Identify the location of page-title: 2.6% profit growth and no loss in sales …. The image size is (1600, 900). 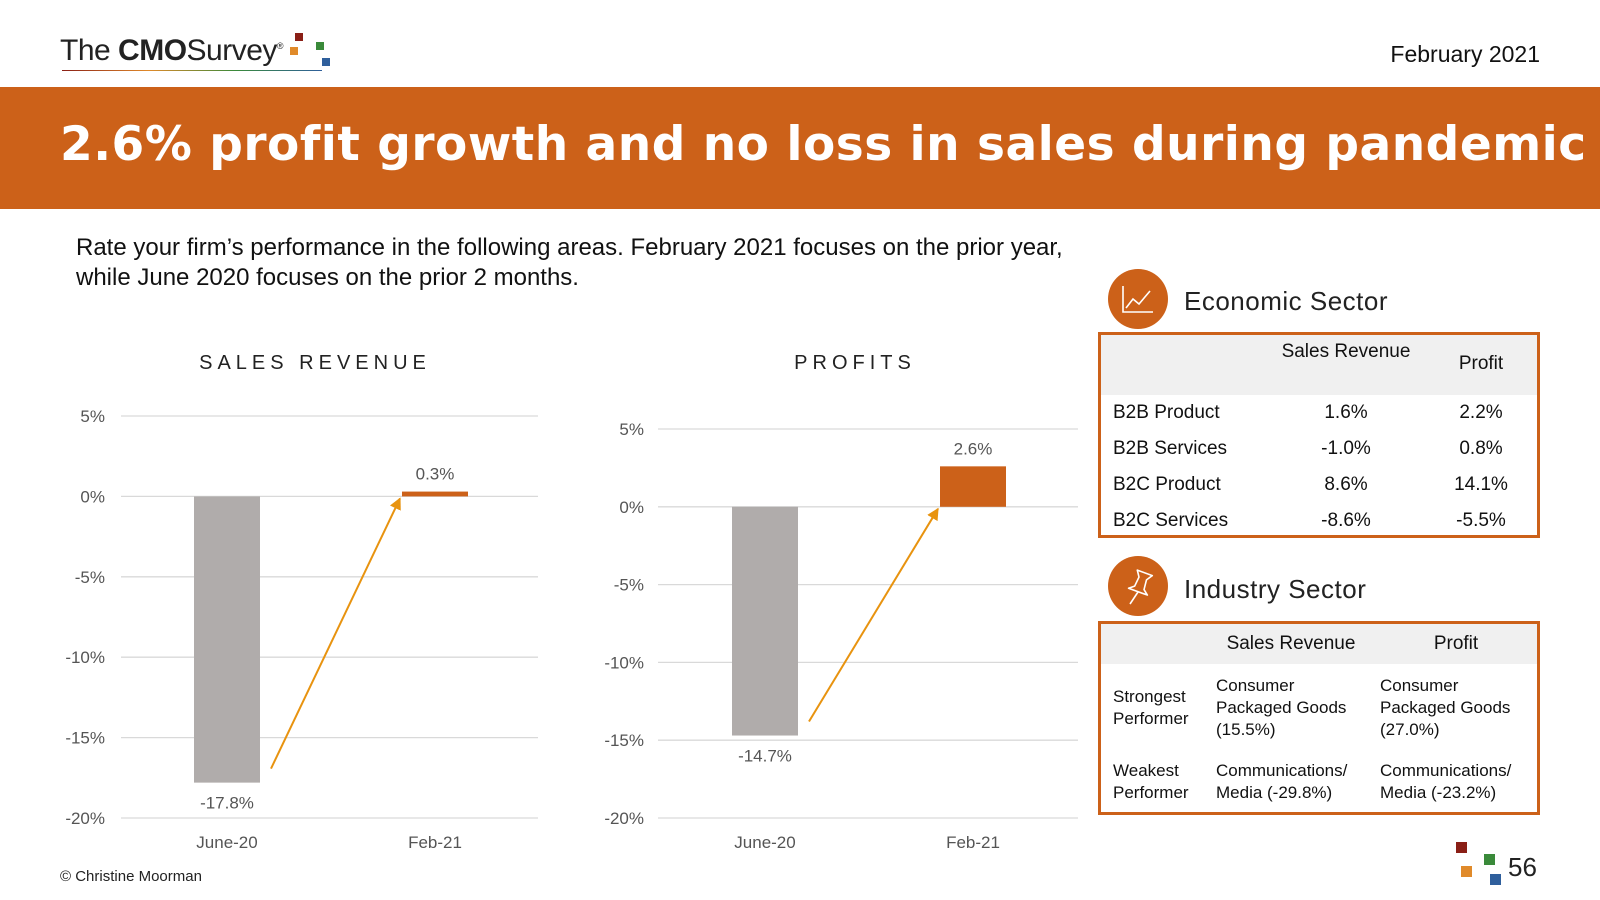
(823, 144).